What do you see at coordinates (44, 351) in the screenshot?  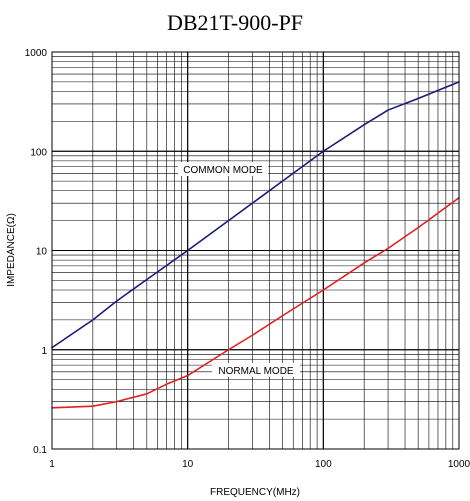 I see `y-tick-label: 1` at bounding box center [44, 351].